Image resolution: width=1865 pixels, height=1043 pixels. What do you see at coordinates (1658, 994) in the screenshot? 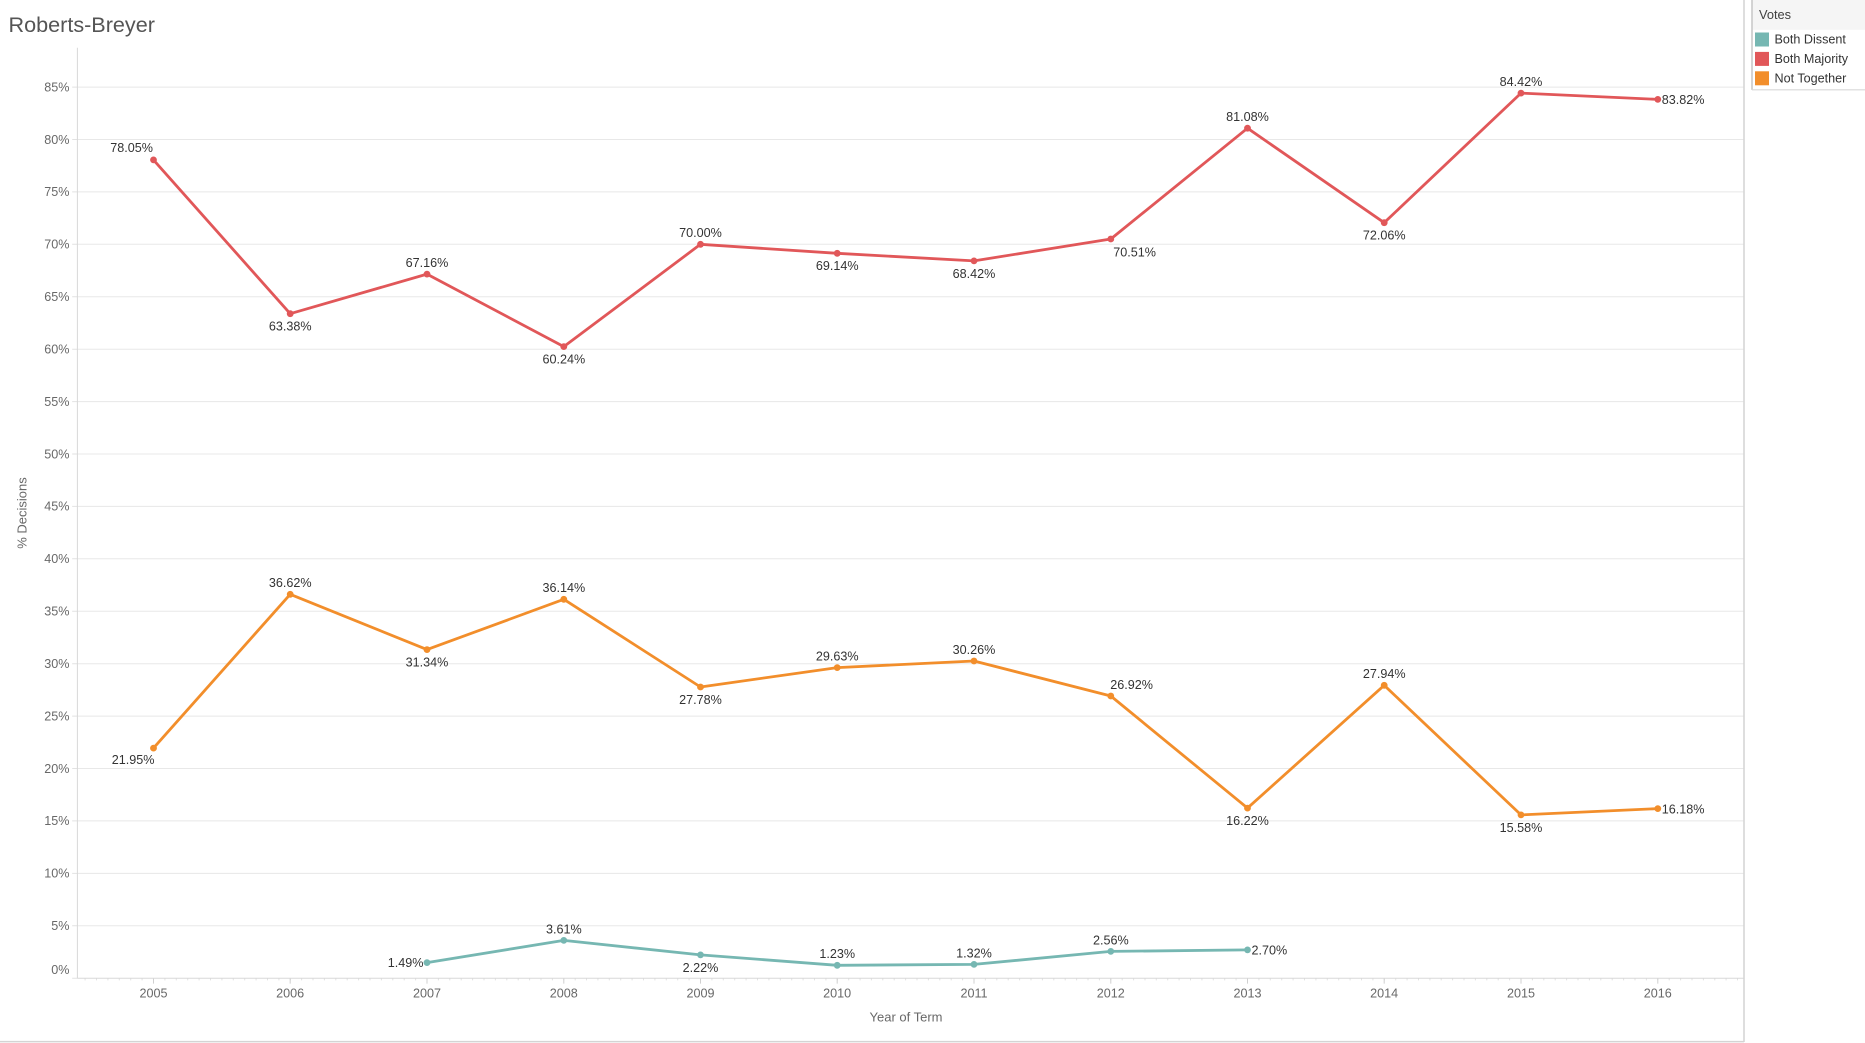
I see `svg-text: 2016` at bounding box center [1658, 994].